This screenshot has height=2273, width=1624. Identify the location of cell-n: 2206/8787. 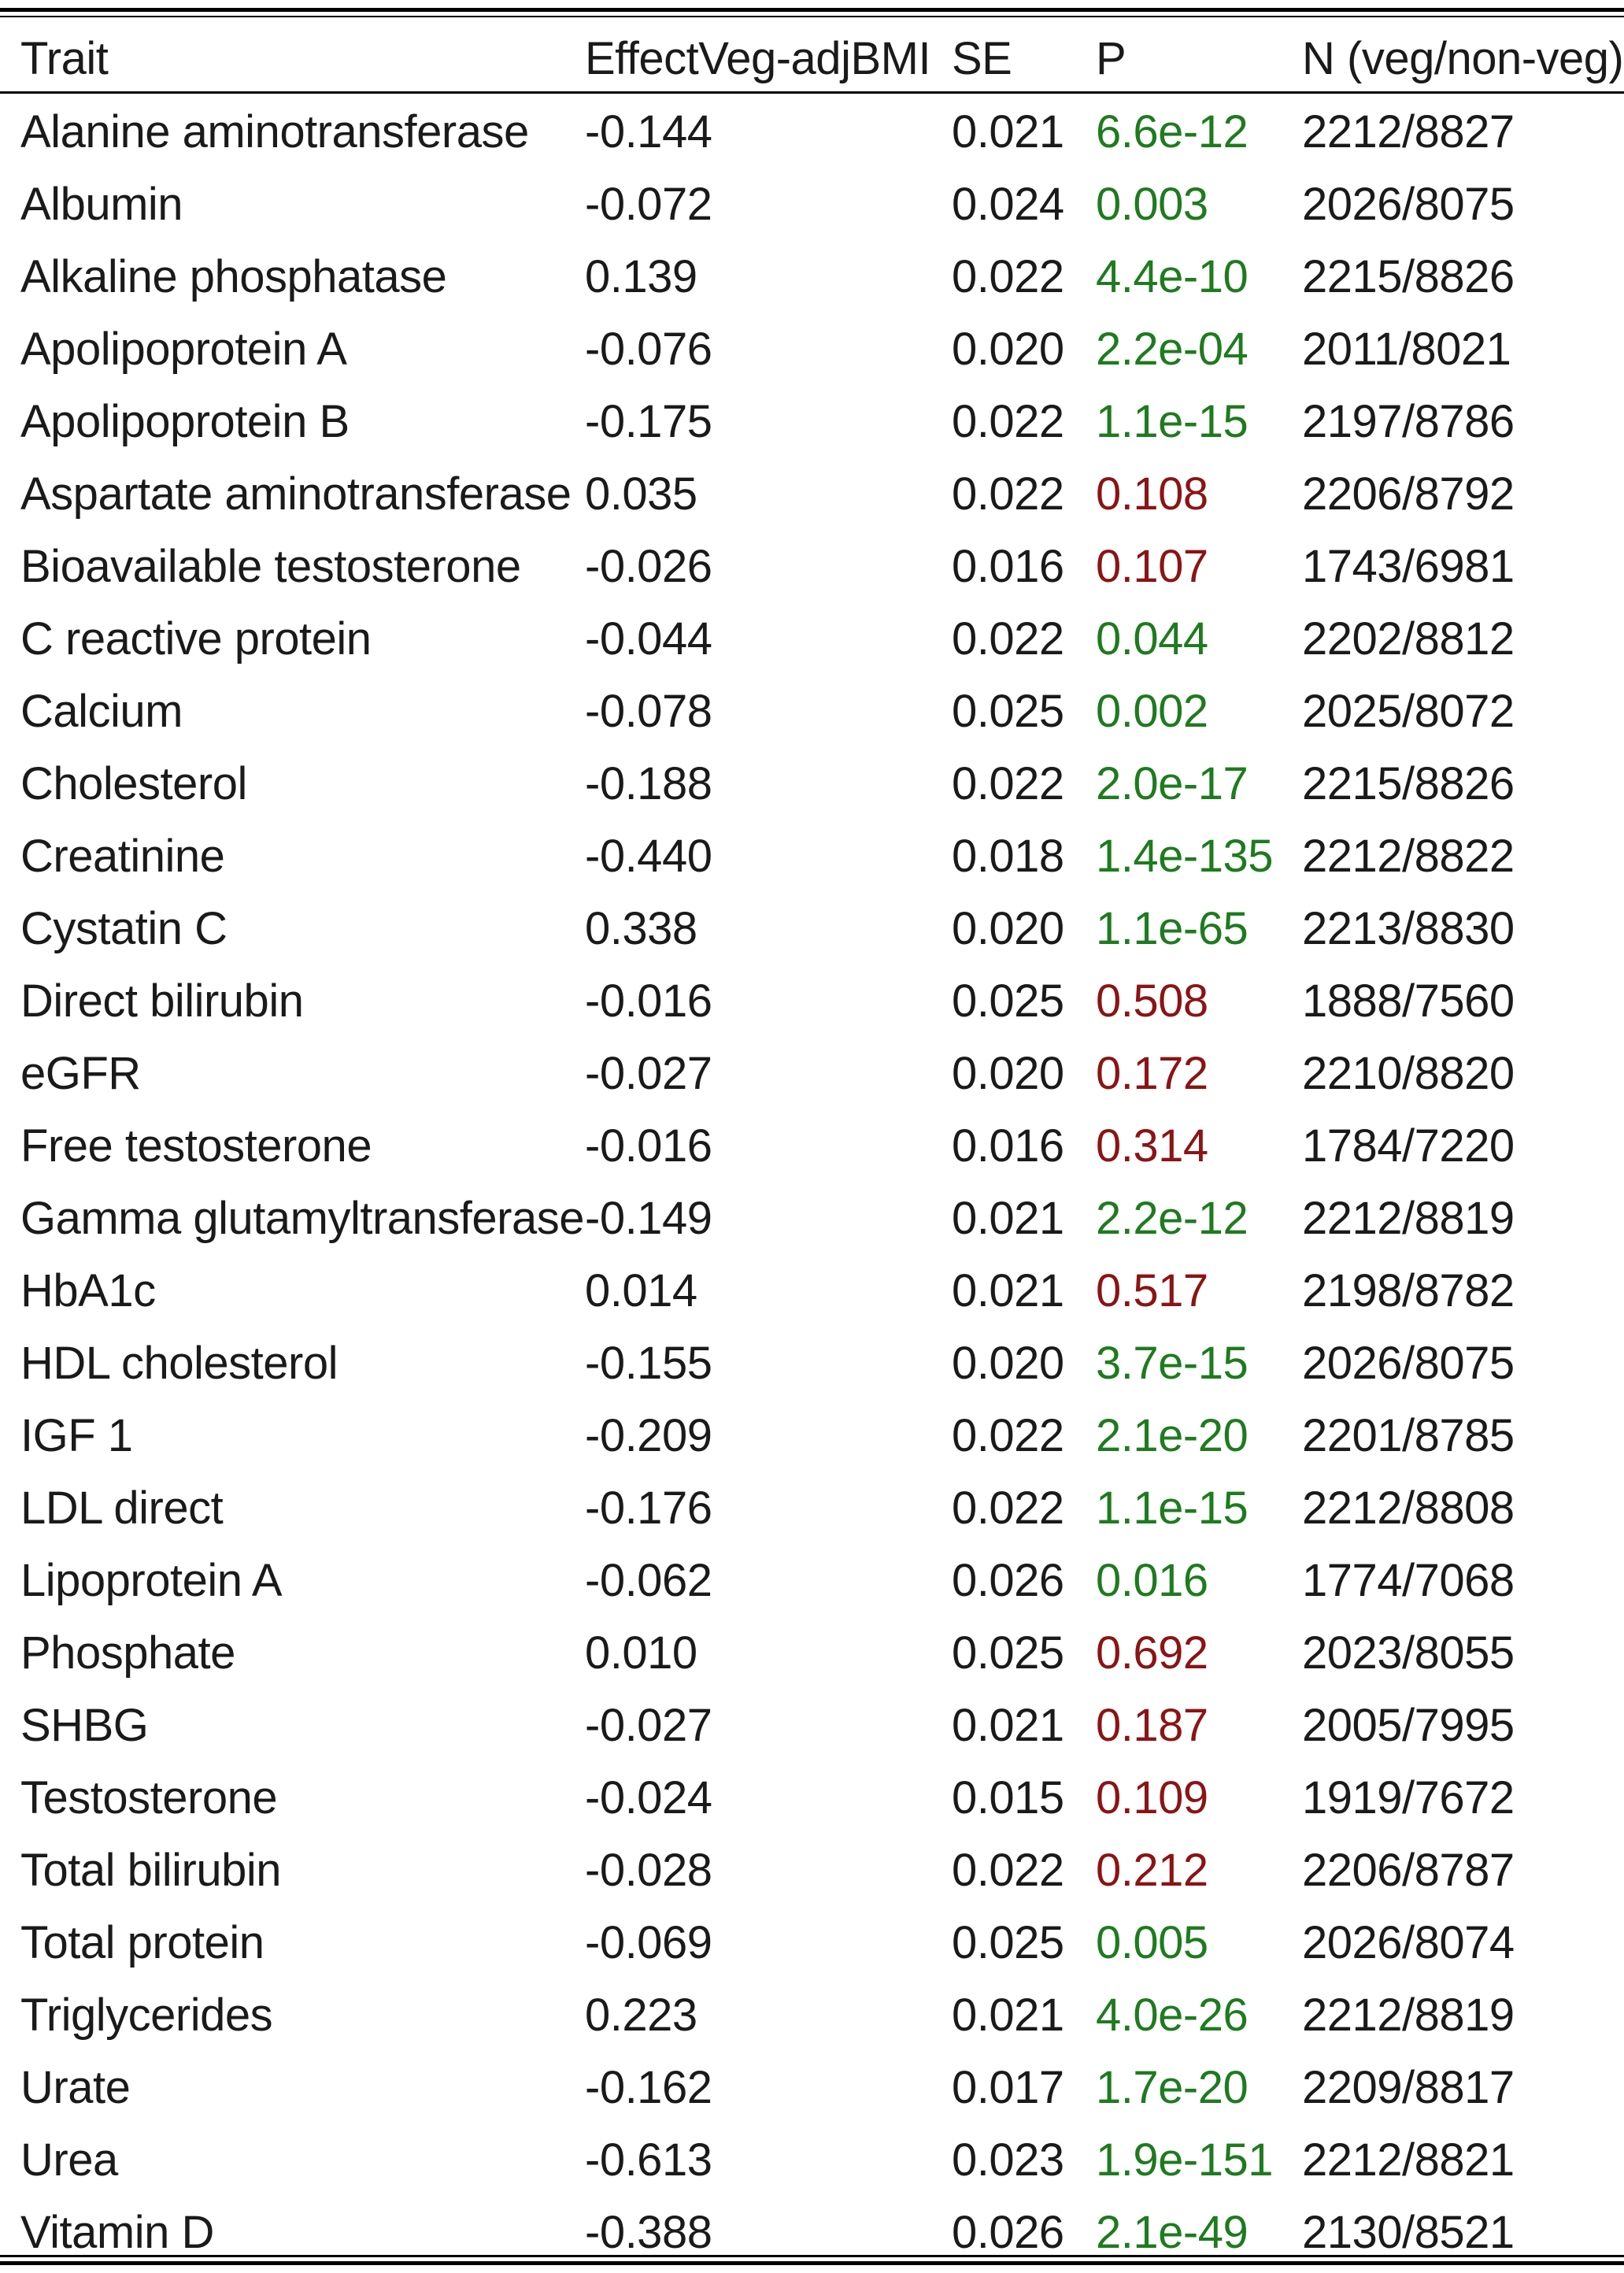
(1408, 1871).